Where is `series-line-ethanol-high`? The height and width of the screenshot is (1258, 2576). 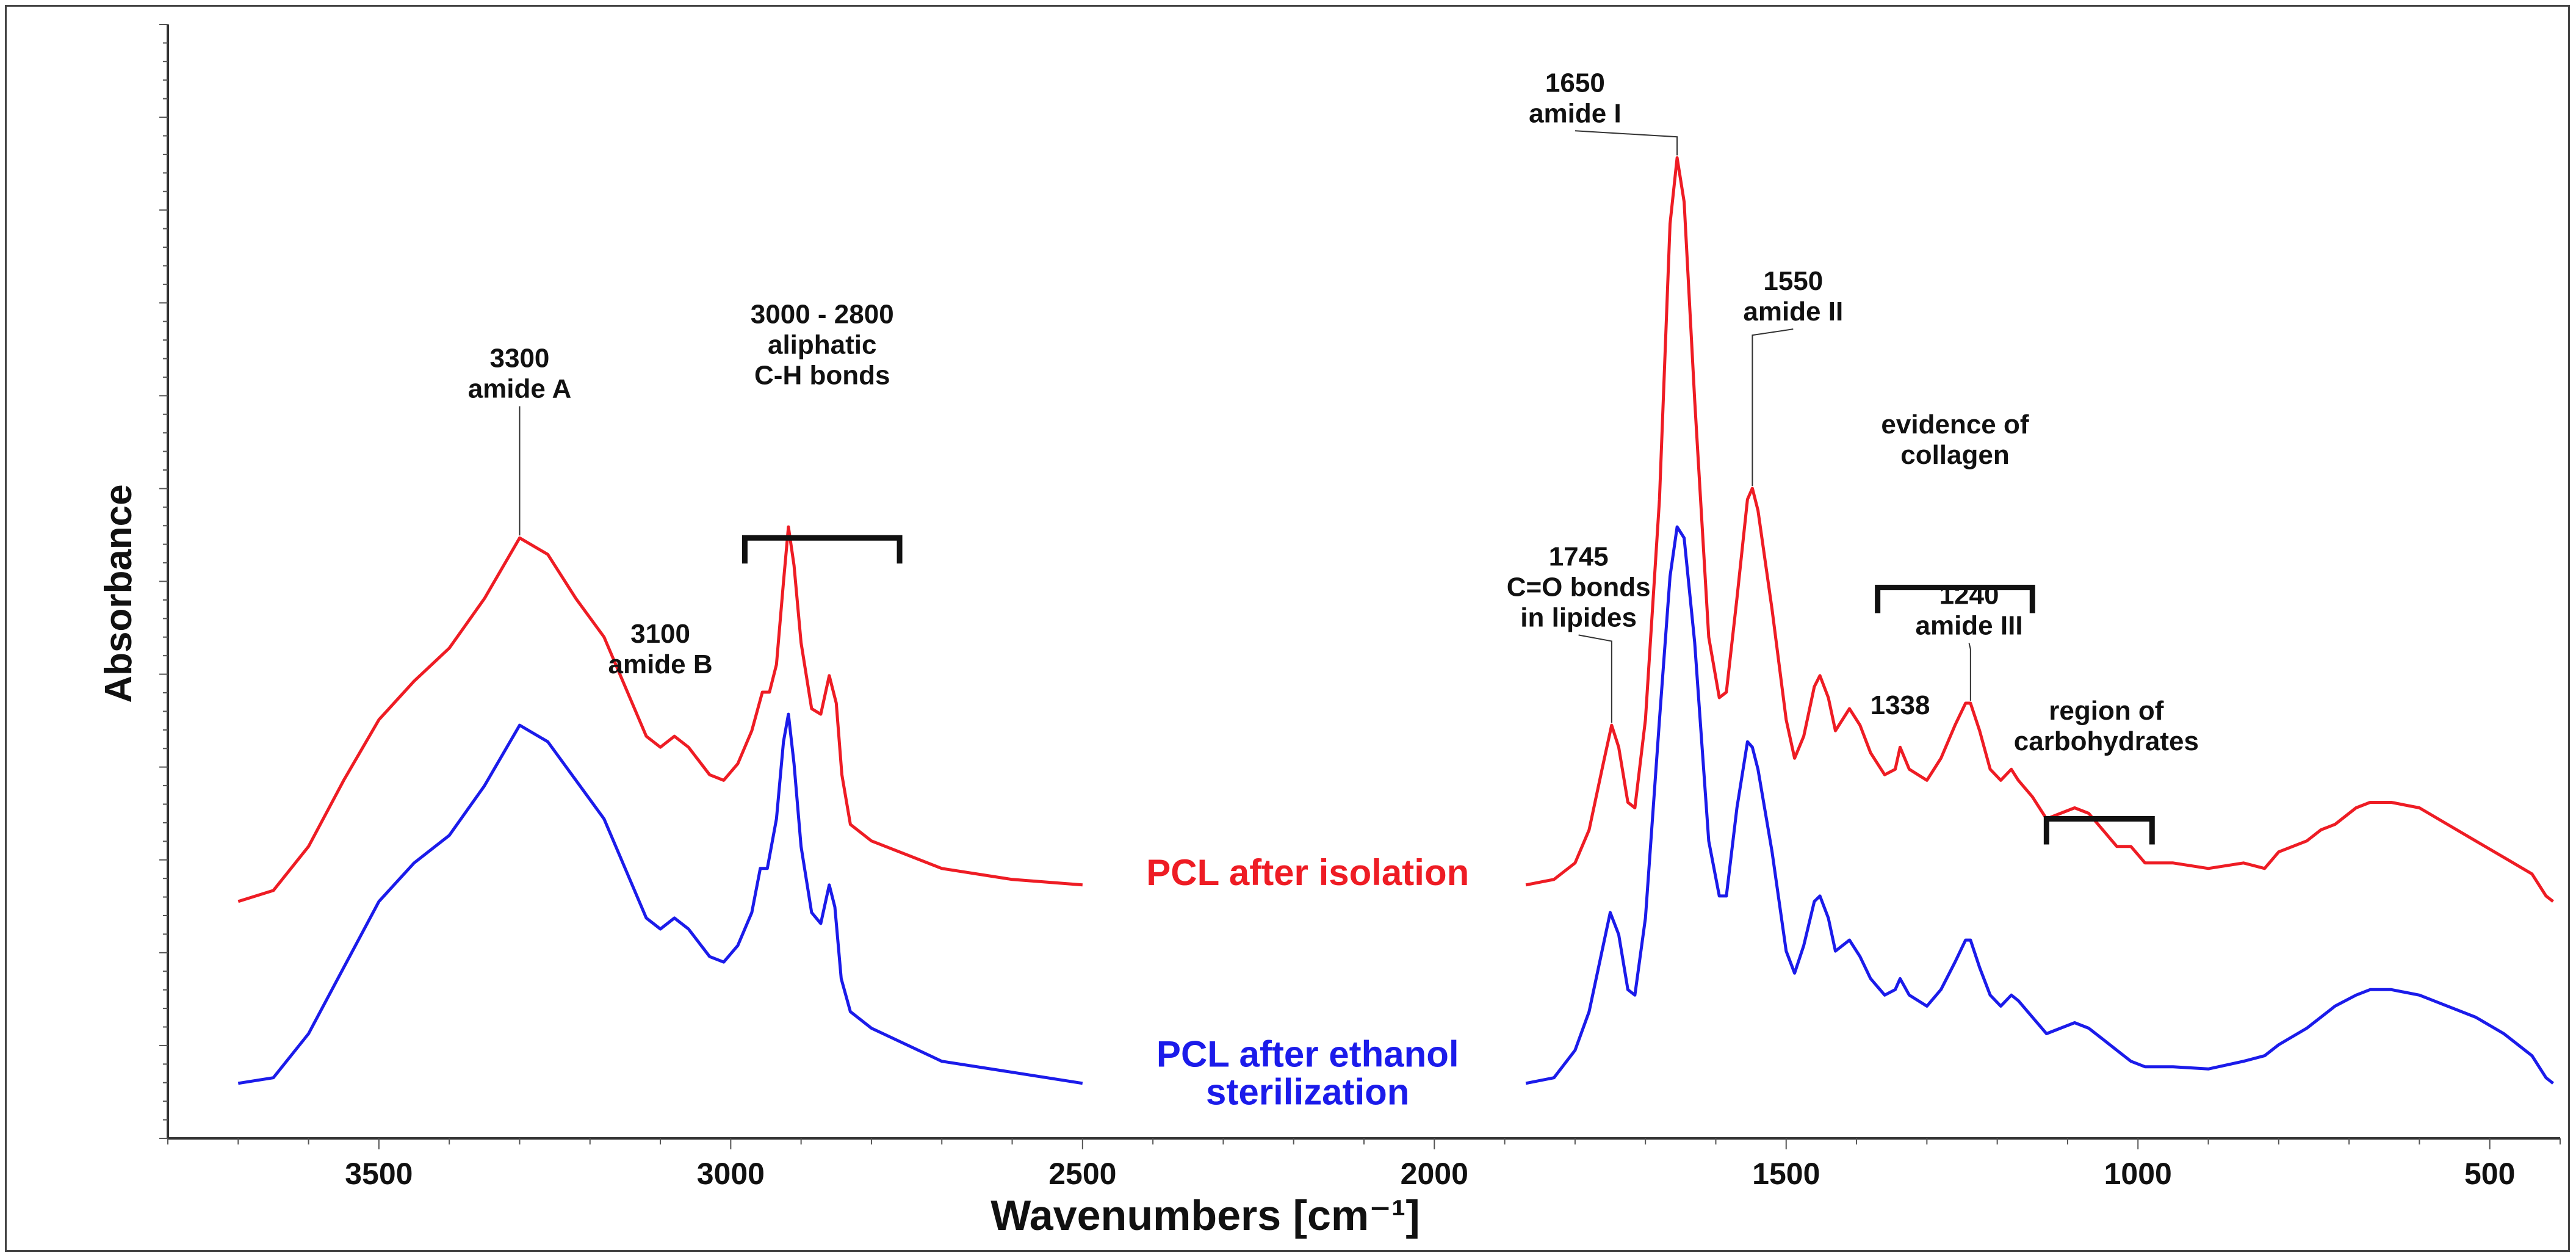 series-line-ethanol-high is located at coordinates (660, 898).